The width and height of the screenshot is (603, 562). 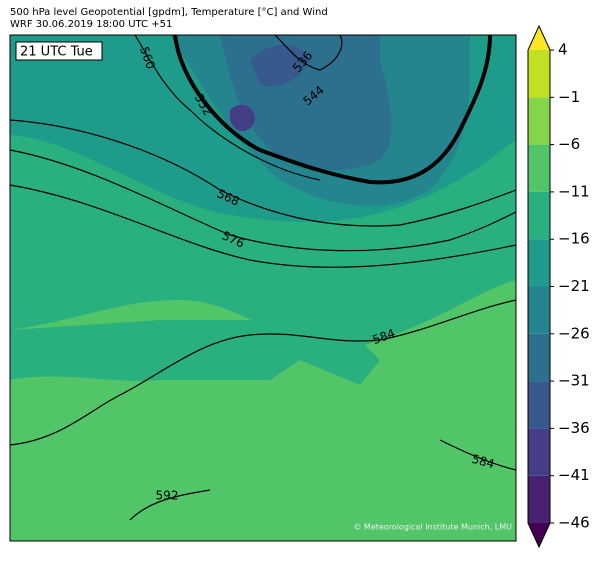 I want to click on contour-line-bold, so click(x=332, y=109).